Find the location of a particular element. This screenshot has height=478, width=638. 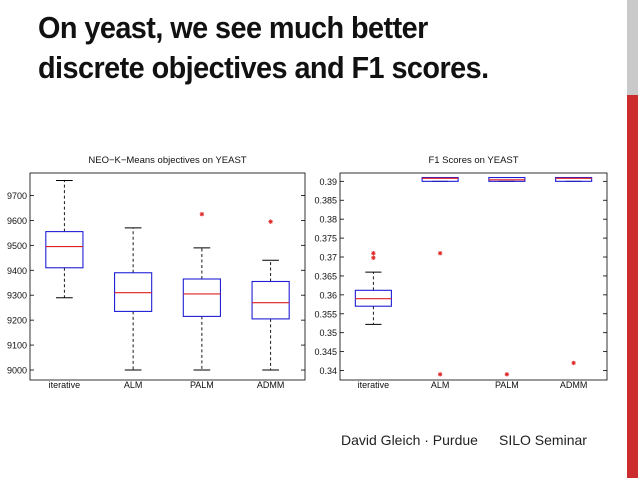

y-tick-label: 9300 is located at coordinates (17, 296).